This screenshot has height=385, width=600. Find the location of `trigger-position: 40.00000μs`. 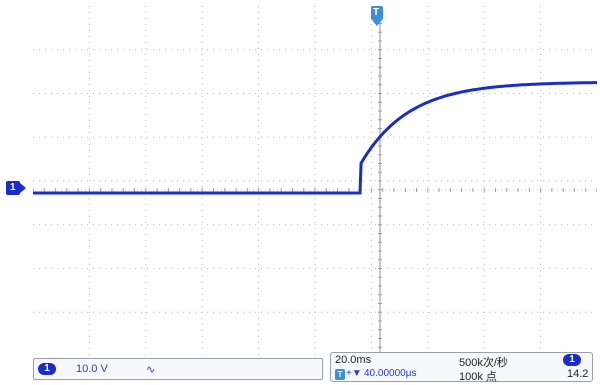

trigger-position: 40.00000μs is located at coordinates (390, 373).